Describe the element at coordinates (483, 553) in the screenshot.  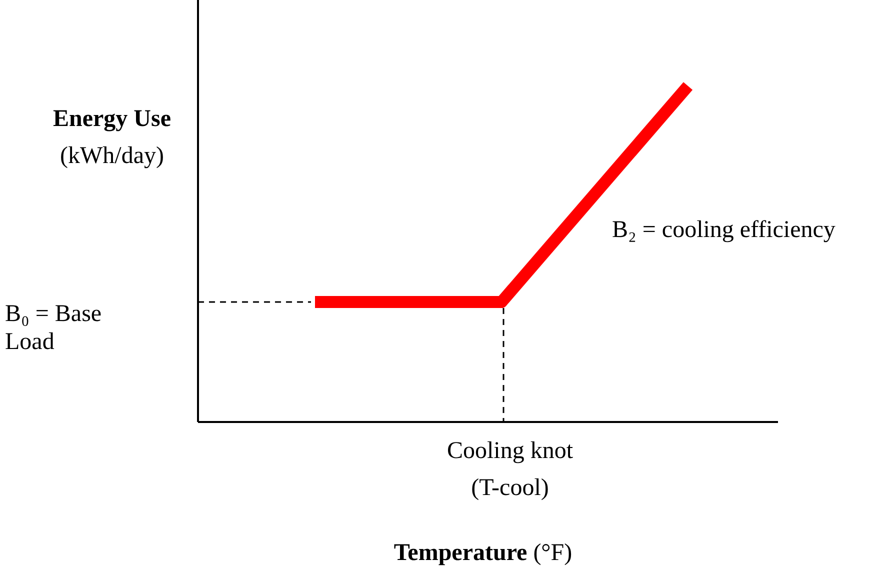
I see `x-axis-title: Temperature (°F)` at that location.